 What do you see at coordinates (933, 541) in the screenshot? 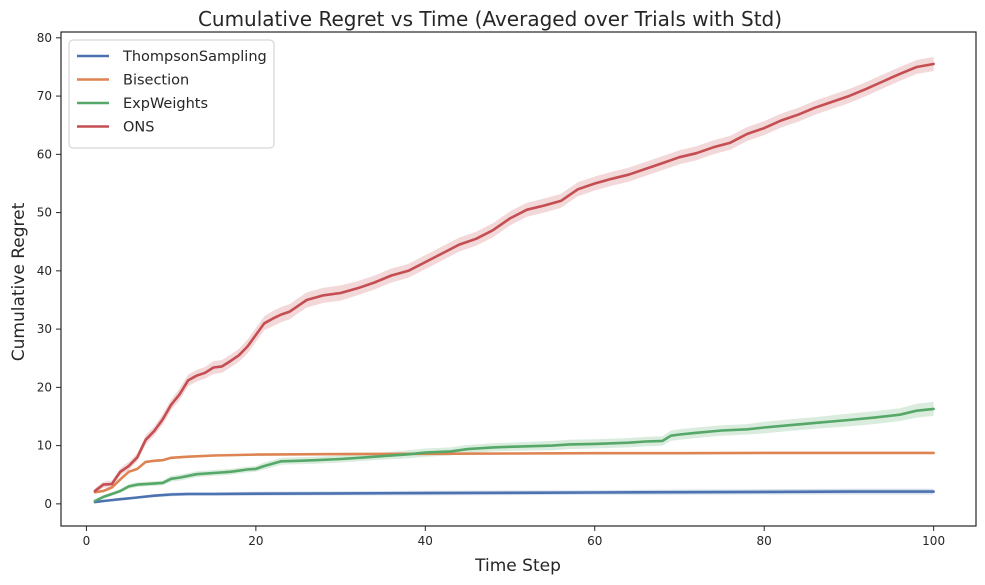
I see `x-tick-label: 100` at bounding box center [933, 541].